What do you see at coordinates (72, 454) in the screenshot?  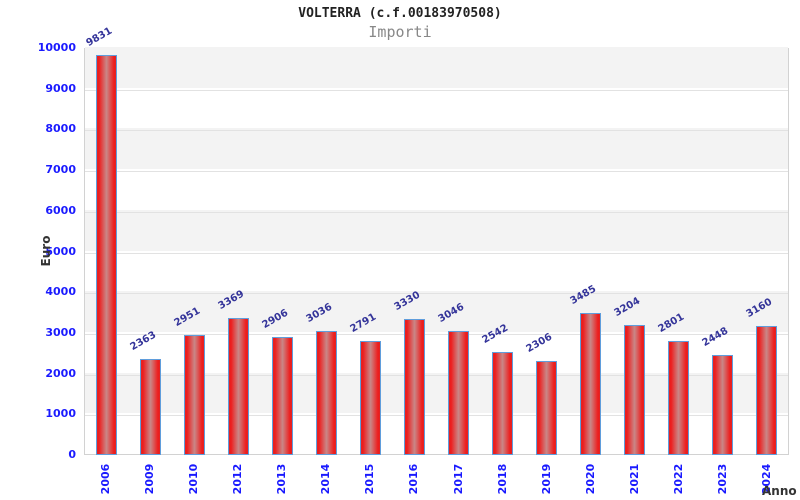 I see `y-tick-label: 0` at bounding box center [72, 454].